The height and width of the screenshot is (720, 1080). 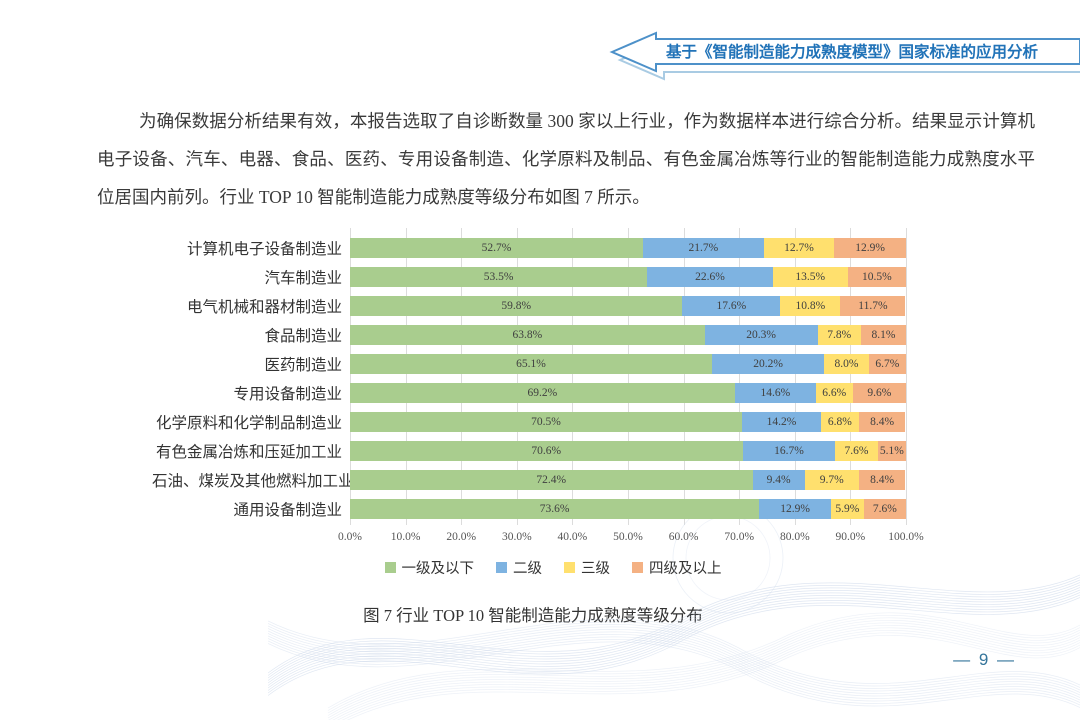 What do you see at coordinates (844, 52) in the screenshot?
I see `banner-arrow-shape` at bounding box center [844, 52].